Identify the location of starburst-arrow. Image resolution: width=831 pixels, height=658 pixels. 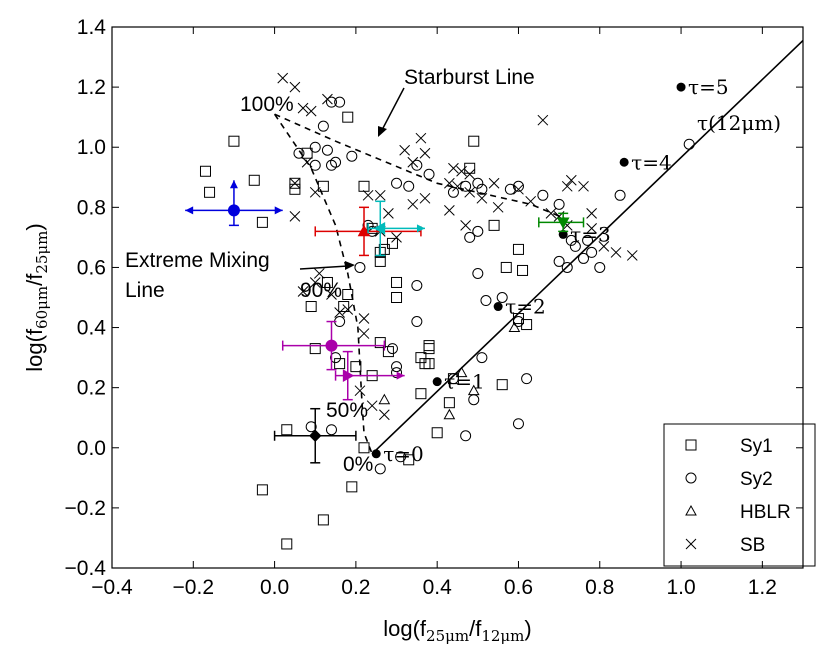
(393, 109).